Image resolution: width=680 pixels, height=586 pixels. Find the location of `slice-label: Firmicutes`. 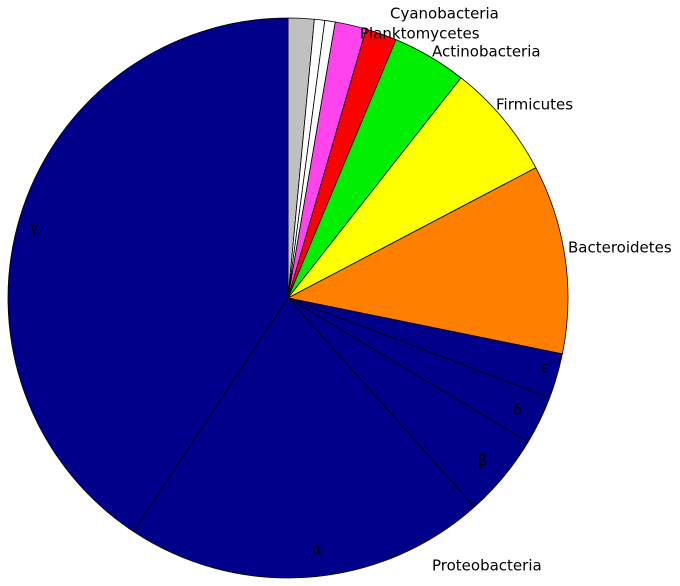

slice-label: Firmicutes is located at coordinates (534, 105).